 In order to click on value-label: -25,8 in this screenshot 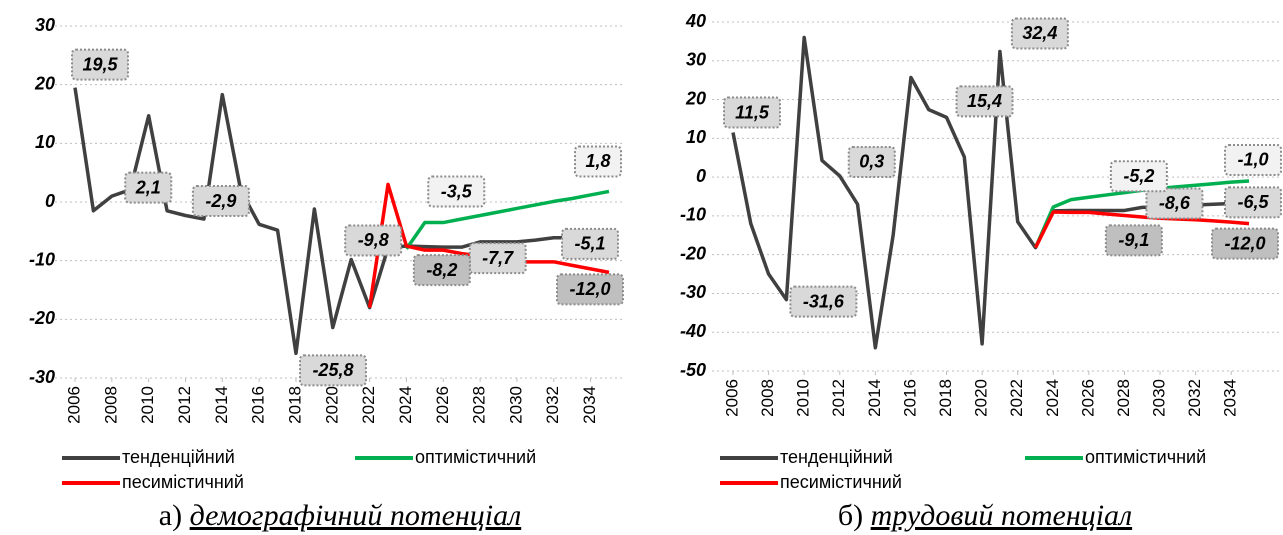, I will do `click(332, 370)`.